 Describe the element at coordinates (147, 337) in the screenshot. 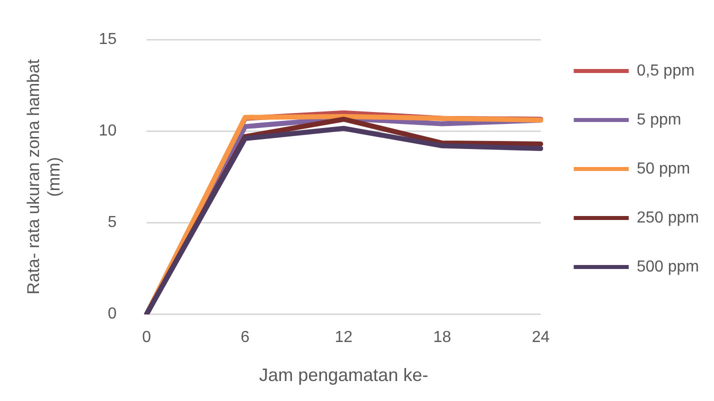

I see `x-tick-label: 0` at that location.